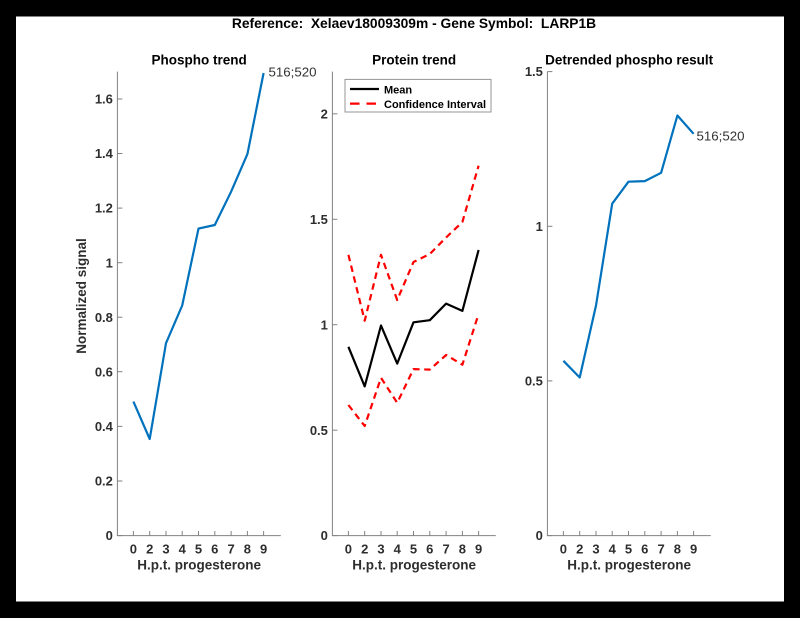 This screenshot has width=800, height=618. Describe the element at coordinates (104, 208) in the screenshot. I see `svg-text: 1.2` at that location.